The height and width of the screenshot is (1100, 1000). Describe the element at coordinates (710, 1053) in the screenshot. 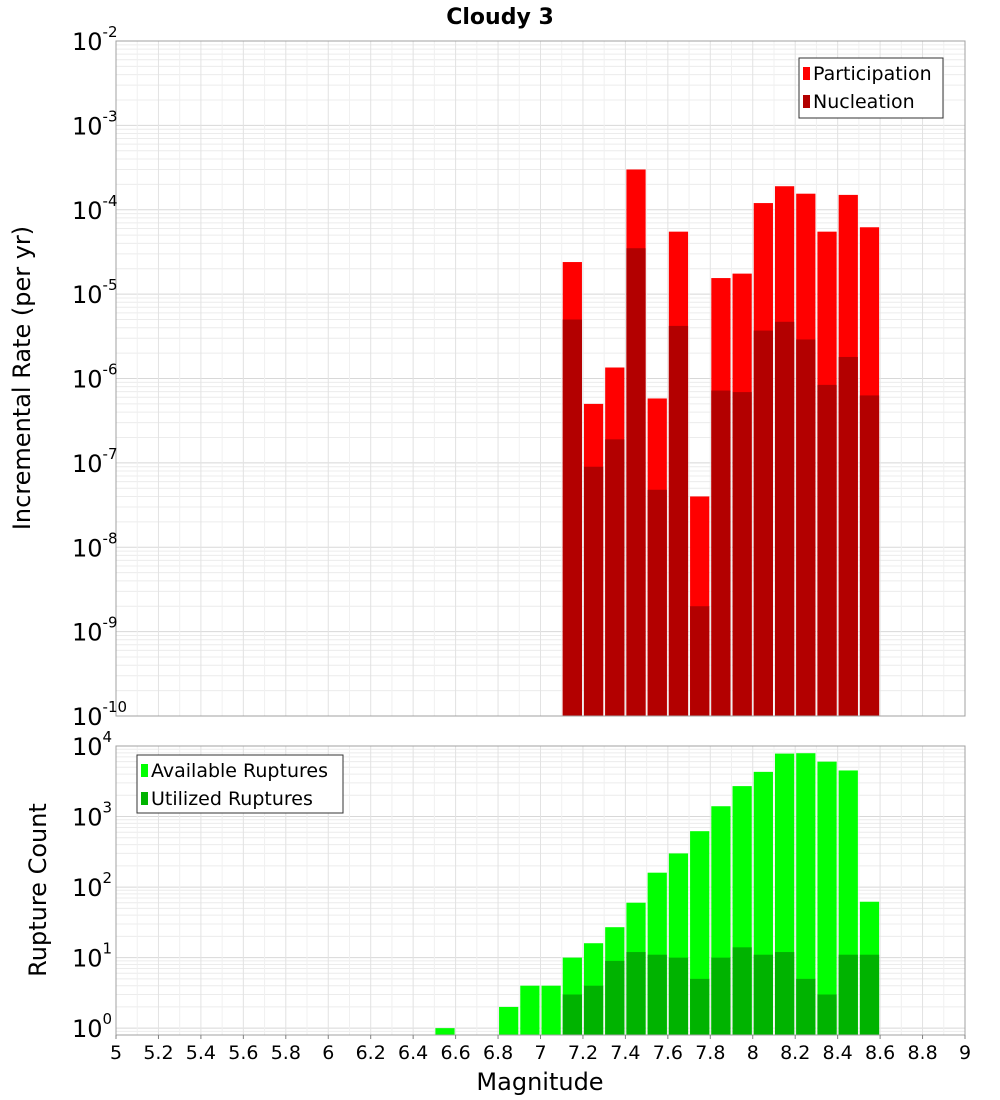

I see `x-tick-label: 7.8` at that location.